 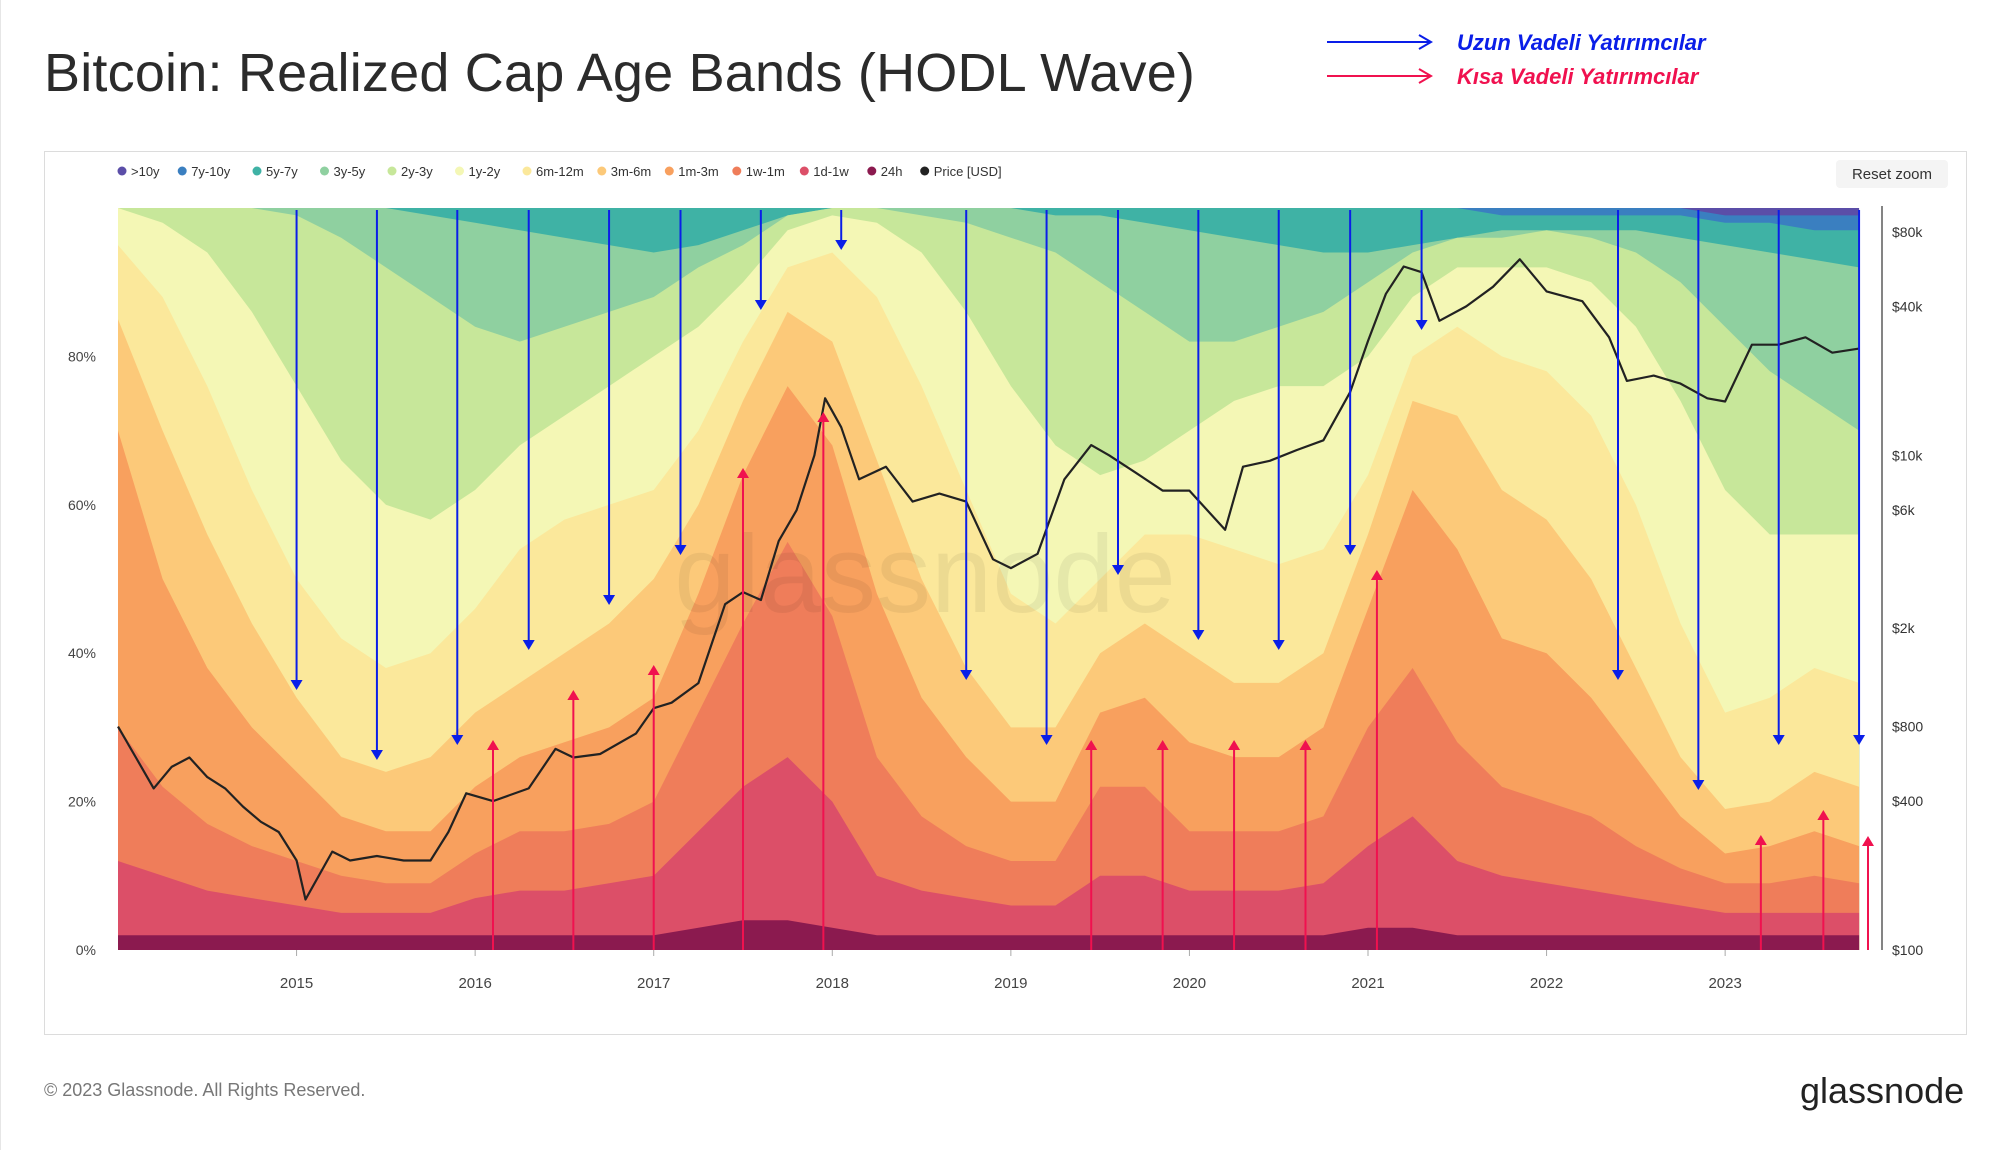 What do you see at coordinates (474, 983) in the screenshot?
I see `x-tick-label: 2016` at bounding box center [474, 983].